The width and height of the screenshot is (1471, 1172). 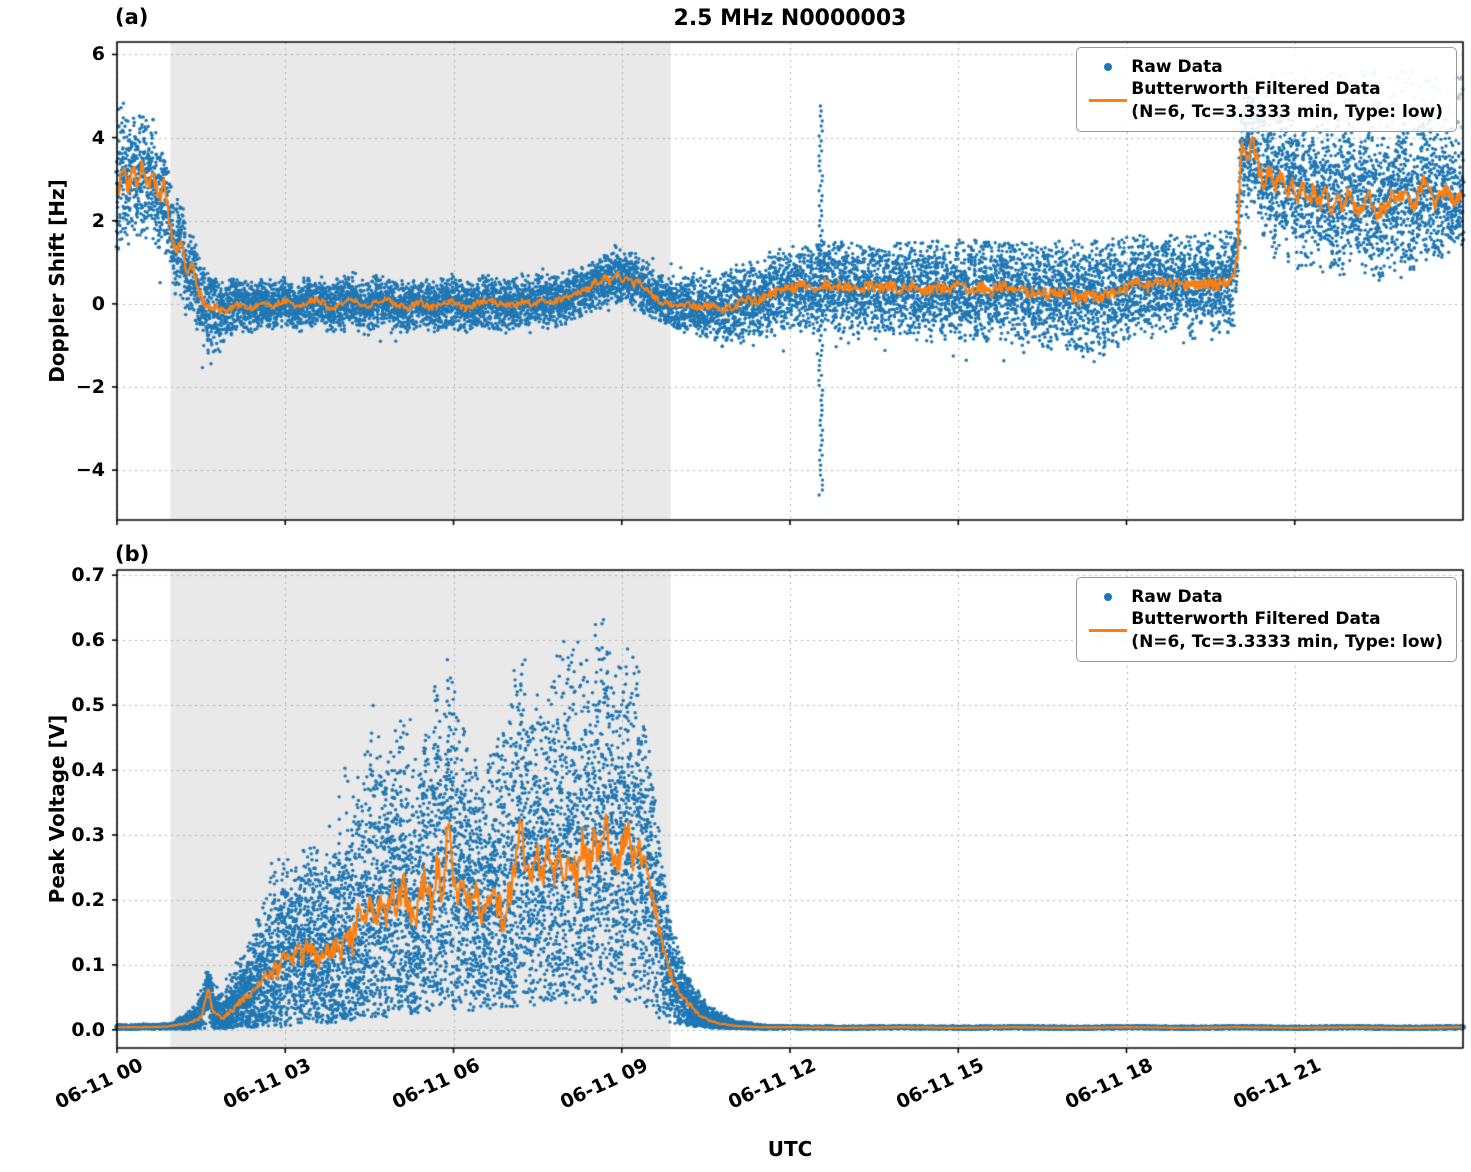 I want to click on y-tick-label: 0.6, so click(x=88, y=640).